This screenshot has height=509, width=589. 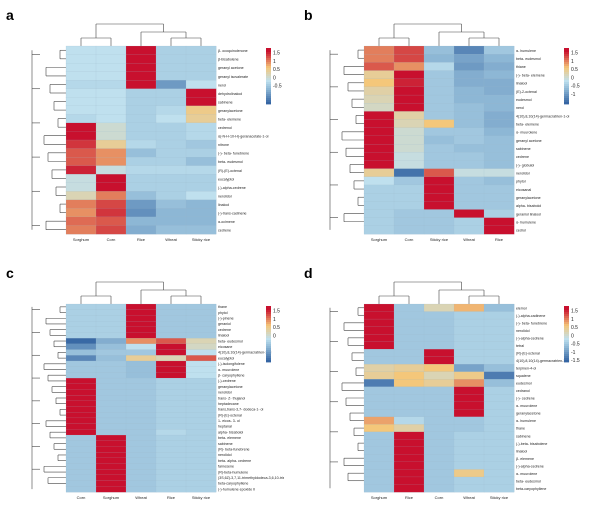 I want to click on row-label-b-3: (-)- beta- elemene, so click(x=530, y=75).